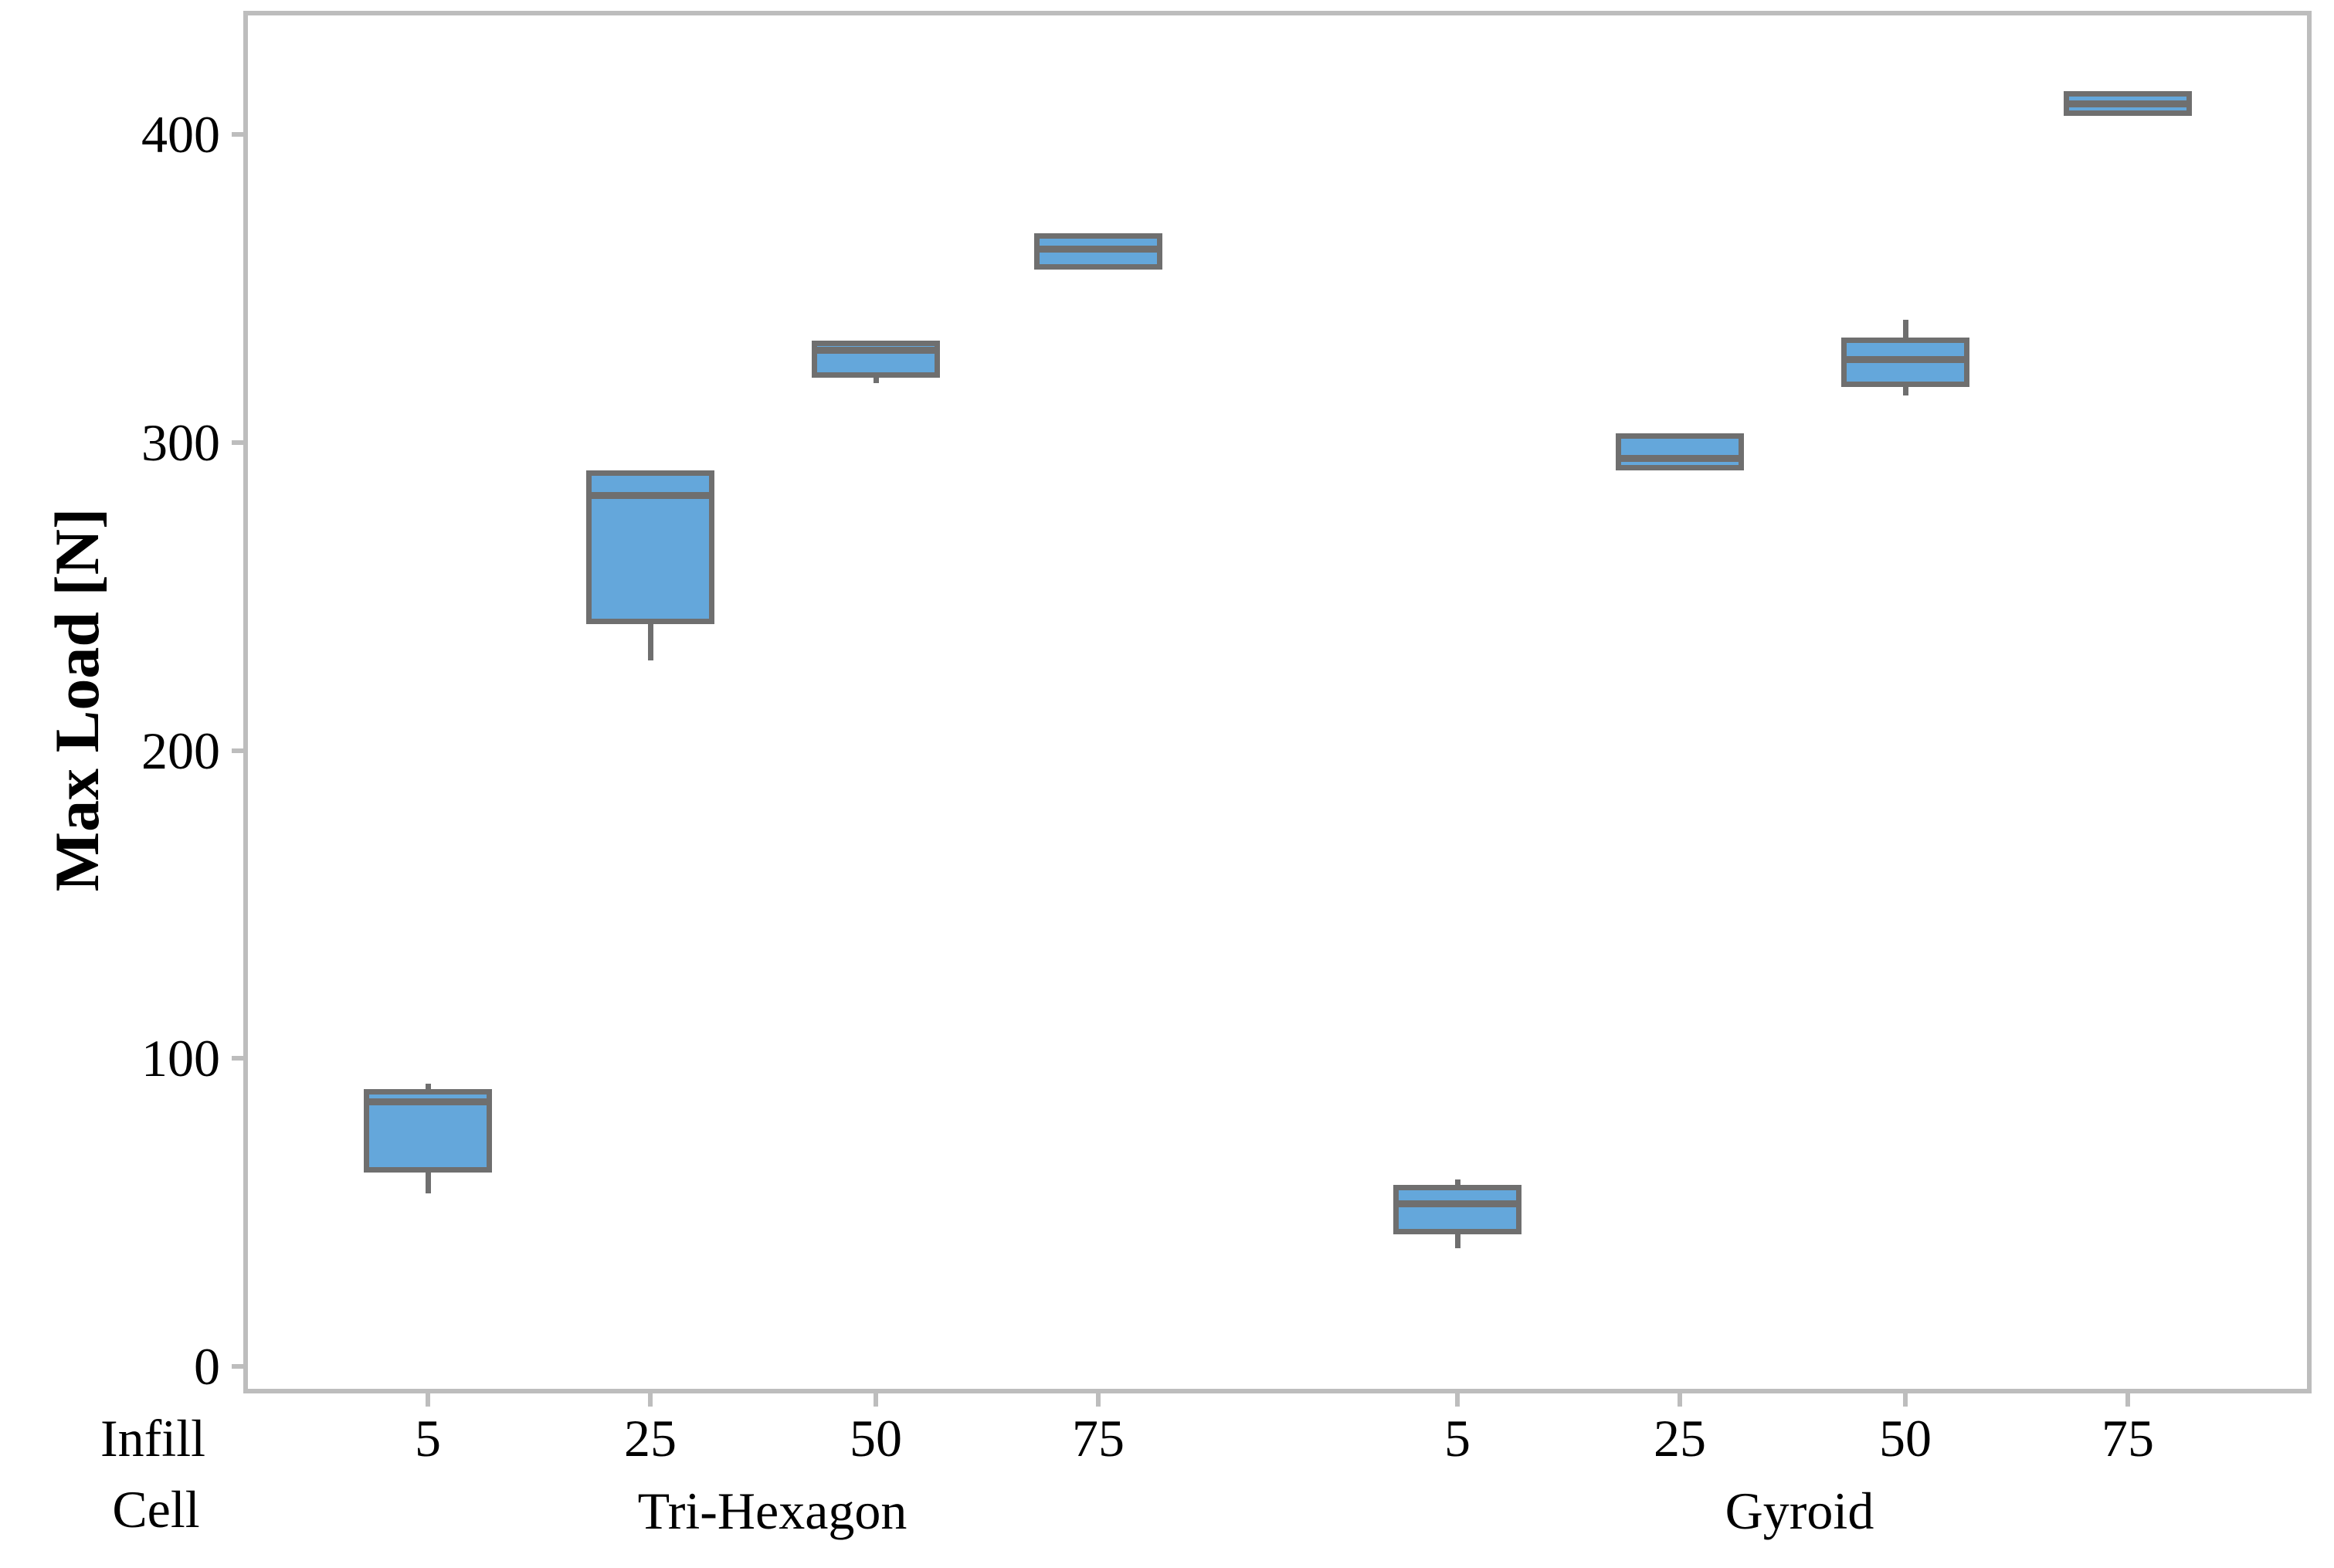 The width and height of the screenshot is (2334, 1568). Describe the element at coordinates (152, 1438) in the screenshot. I see `x-axis-row-label-infill: Infill` at that location.